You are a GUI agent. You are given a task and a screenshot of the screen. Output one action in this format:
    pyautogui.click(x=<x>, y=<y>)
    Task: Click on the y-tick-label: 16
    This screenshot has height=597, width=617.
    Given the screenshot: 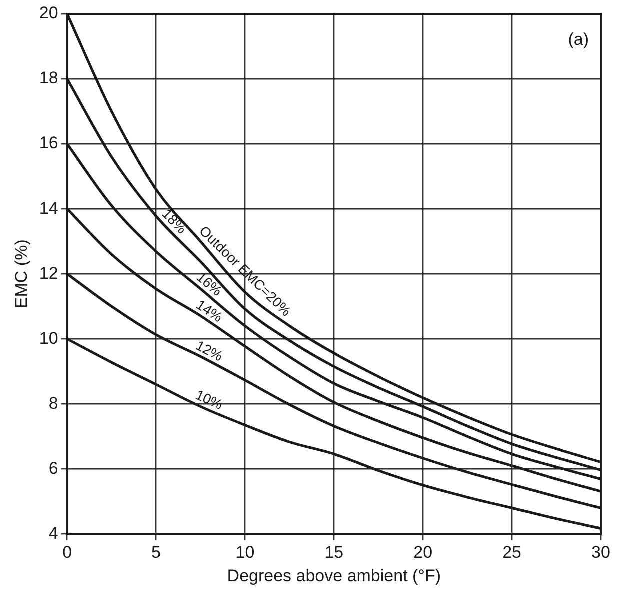 What is the action you would take?
    pyautogui.click(x=48, y=143)
    